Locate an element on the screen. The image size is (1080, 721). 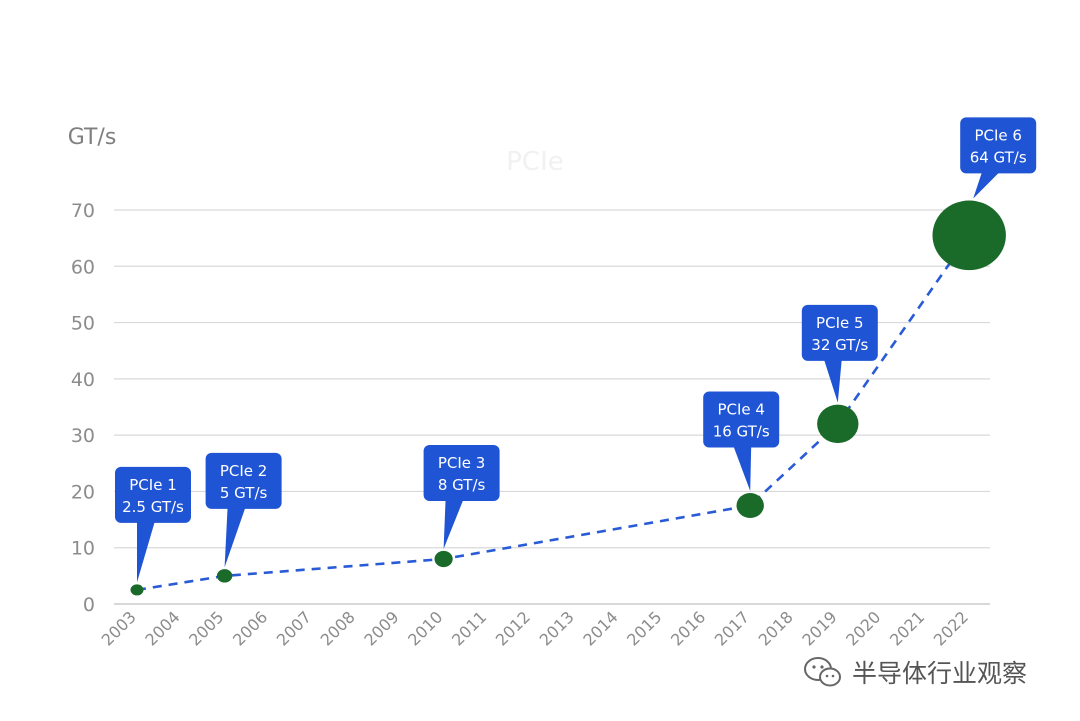
x-tick-label: 2019 is located at coordinates (819, 628).